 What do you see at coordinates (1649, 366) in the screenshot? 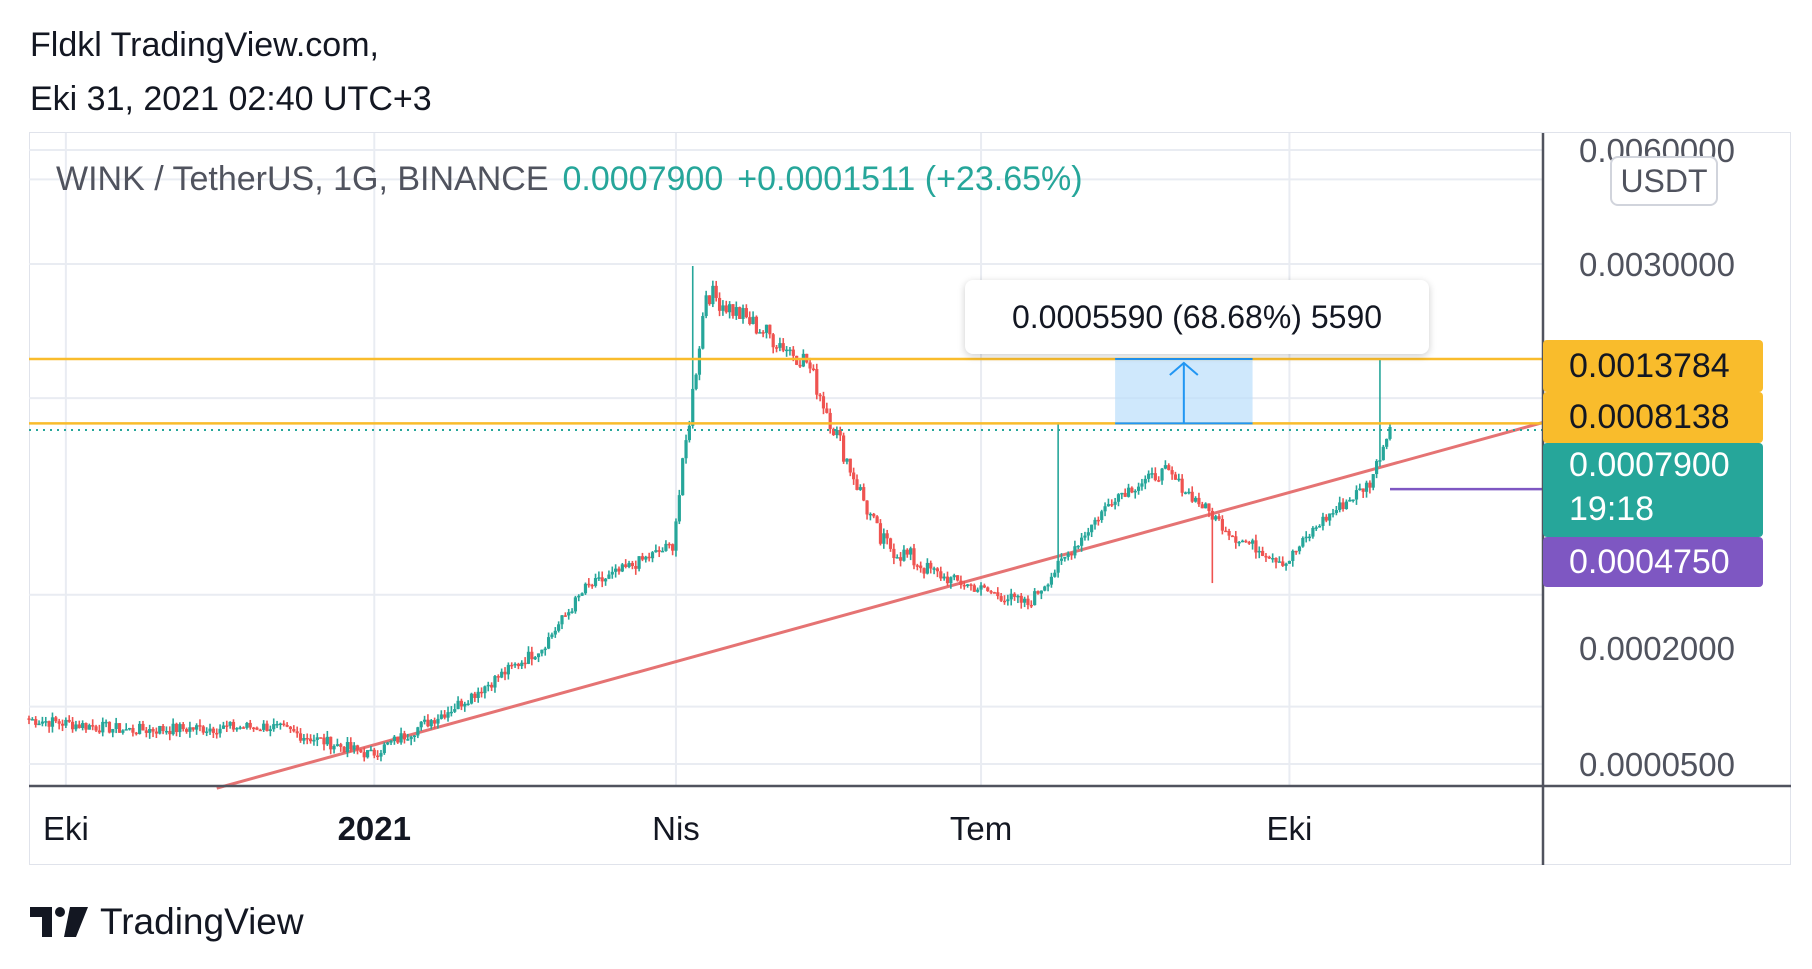
I see `price-label-value: 0.0013784` at bounding box center [1649, 366].